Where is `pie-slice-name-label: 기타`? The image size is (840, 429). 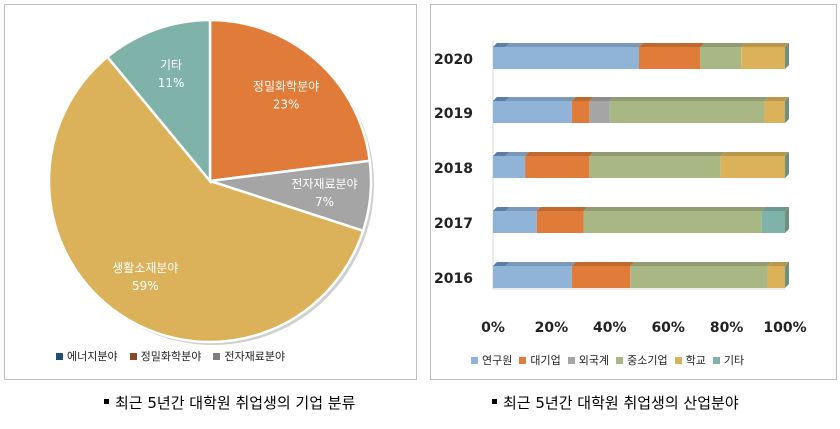 pie-slice-name-label: 기타 is located at coordinates (171, 65).